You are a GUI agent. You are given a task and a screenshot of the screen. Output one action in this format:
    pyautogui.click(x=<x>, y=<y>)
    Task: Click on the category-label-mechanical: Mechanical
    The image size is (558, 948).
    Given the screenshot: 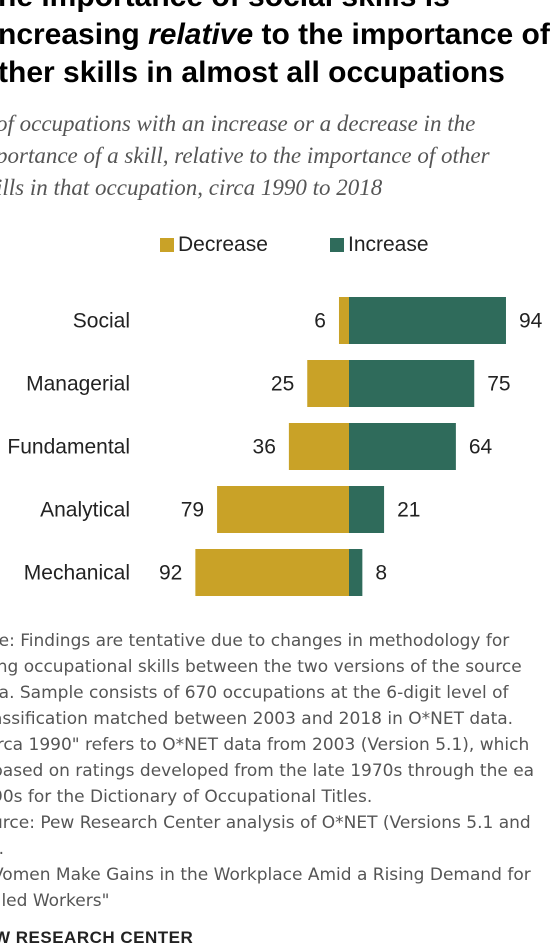 What is the action you would take?
    pyautogui.click(x=77, y=573)
    